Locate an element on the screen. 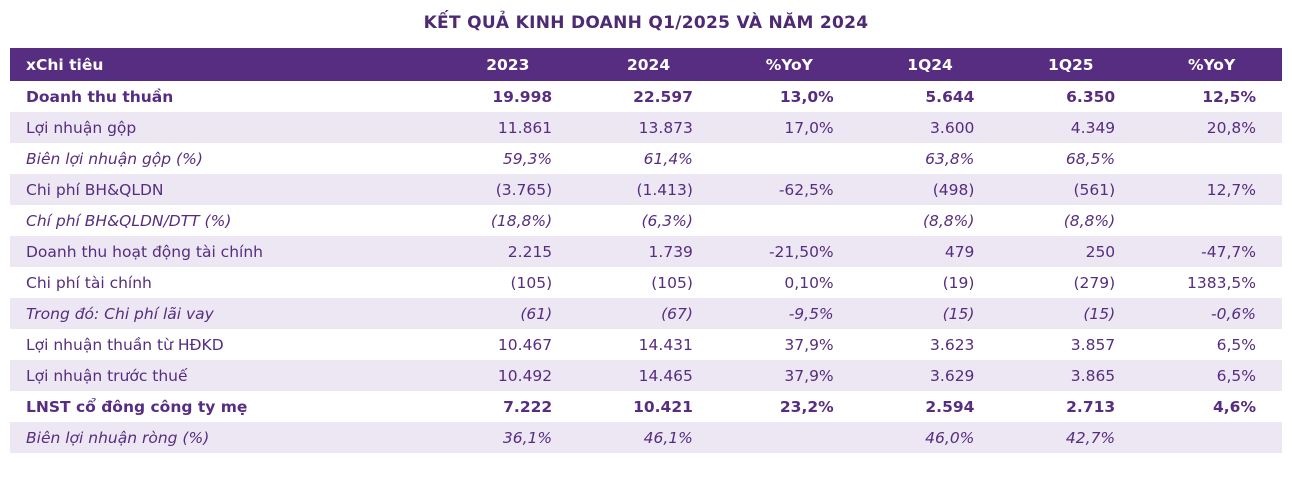 Image resolution: width=1292 pixels, height=480 pixels. row-value: 10.467 is located at coordinates (525, 344).